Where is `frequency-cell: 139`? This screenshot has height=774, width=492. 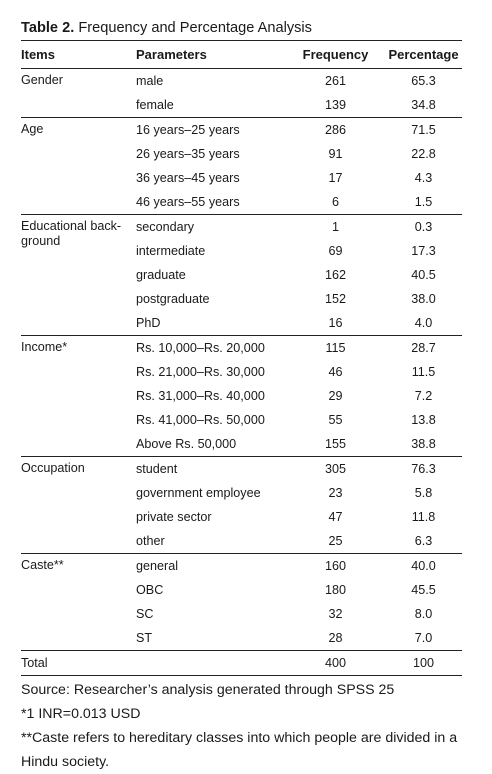
frequency-cell: 139 is located at coordinates (335, 105).